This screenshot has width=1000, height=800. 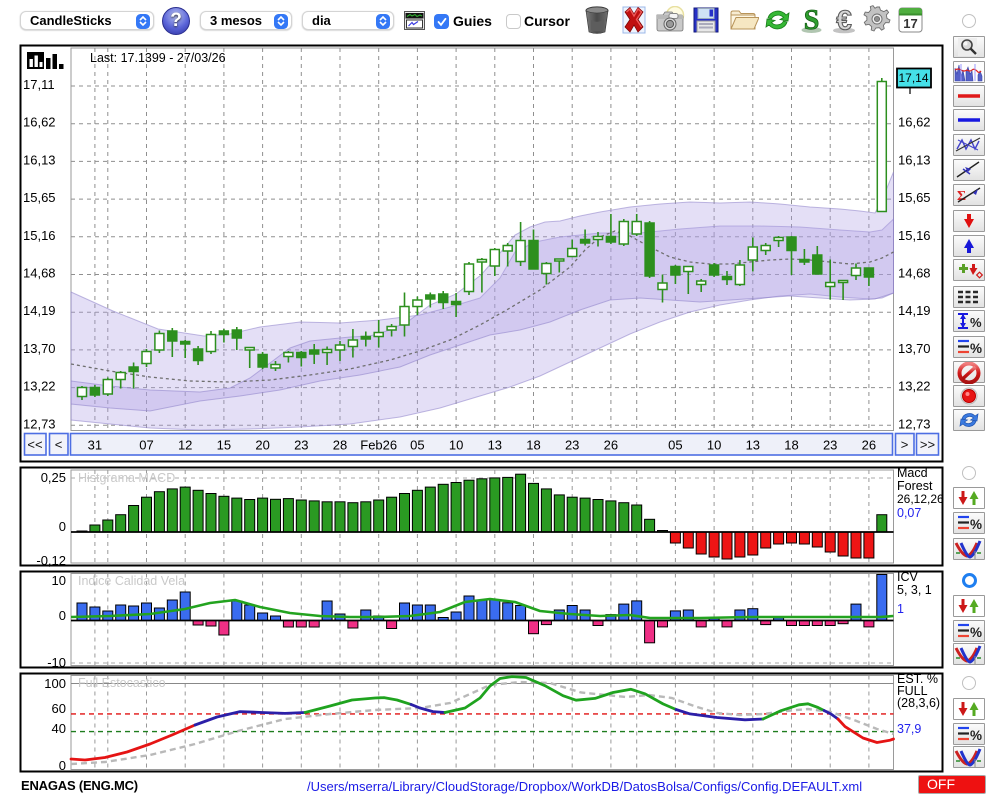 What do you see at coordinates (812, 20) in the screenshot?
I see `svg-text: S` at bounding box center [812, 20].